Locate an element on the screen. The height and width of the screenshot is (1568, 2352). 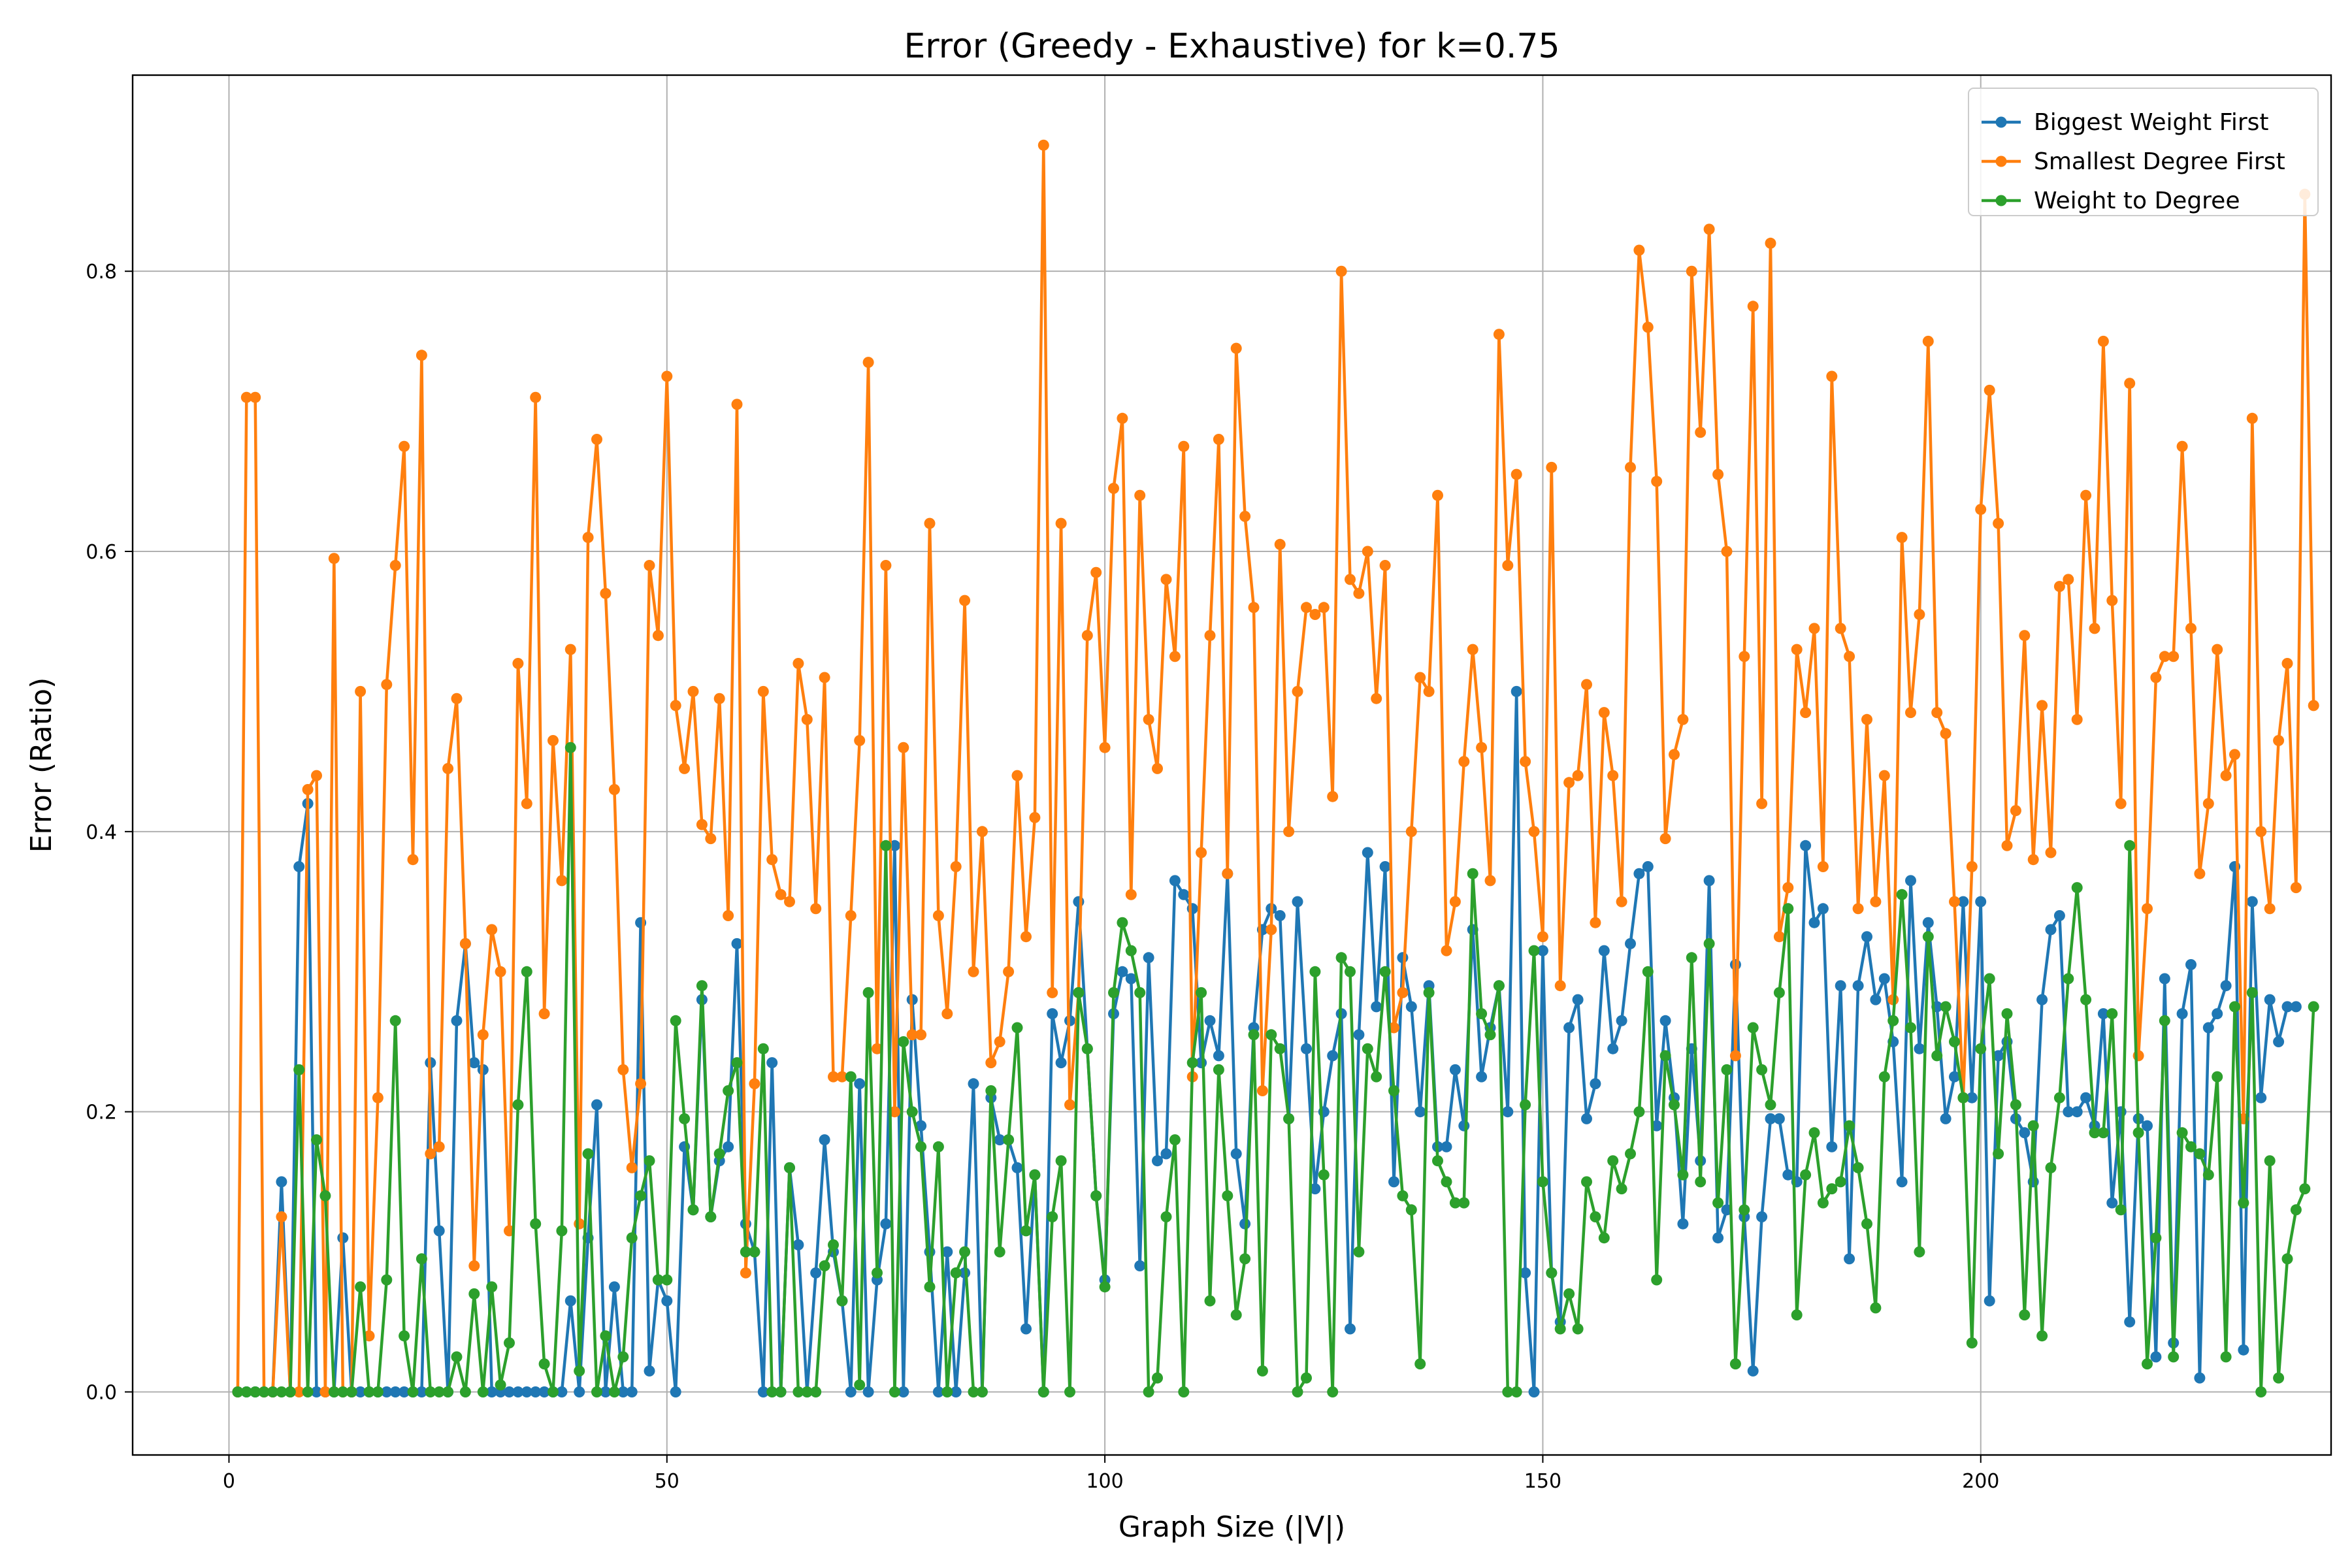
y-tick-label: 0.4 is located at coordinates (101, 832).